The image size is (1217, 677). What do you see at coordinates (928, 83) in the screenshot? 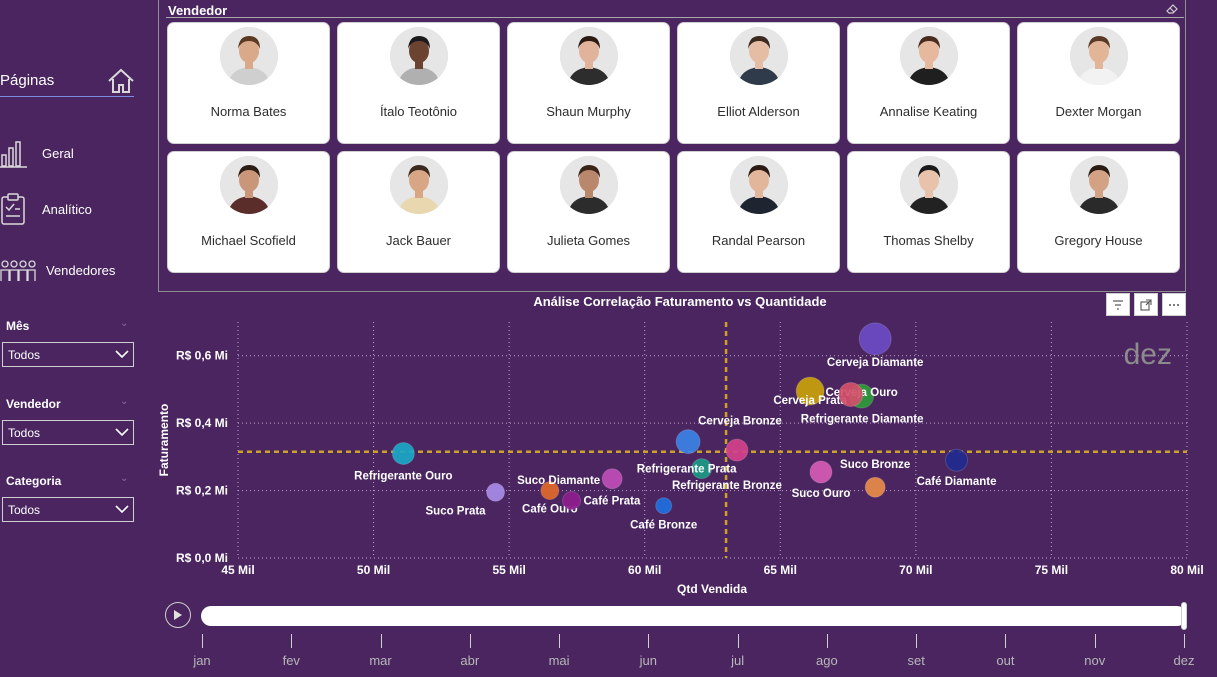
I see `vendor-card: Annalise Keating` at bounding box center [928, 83].